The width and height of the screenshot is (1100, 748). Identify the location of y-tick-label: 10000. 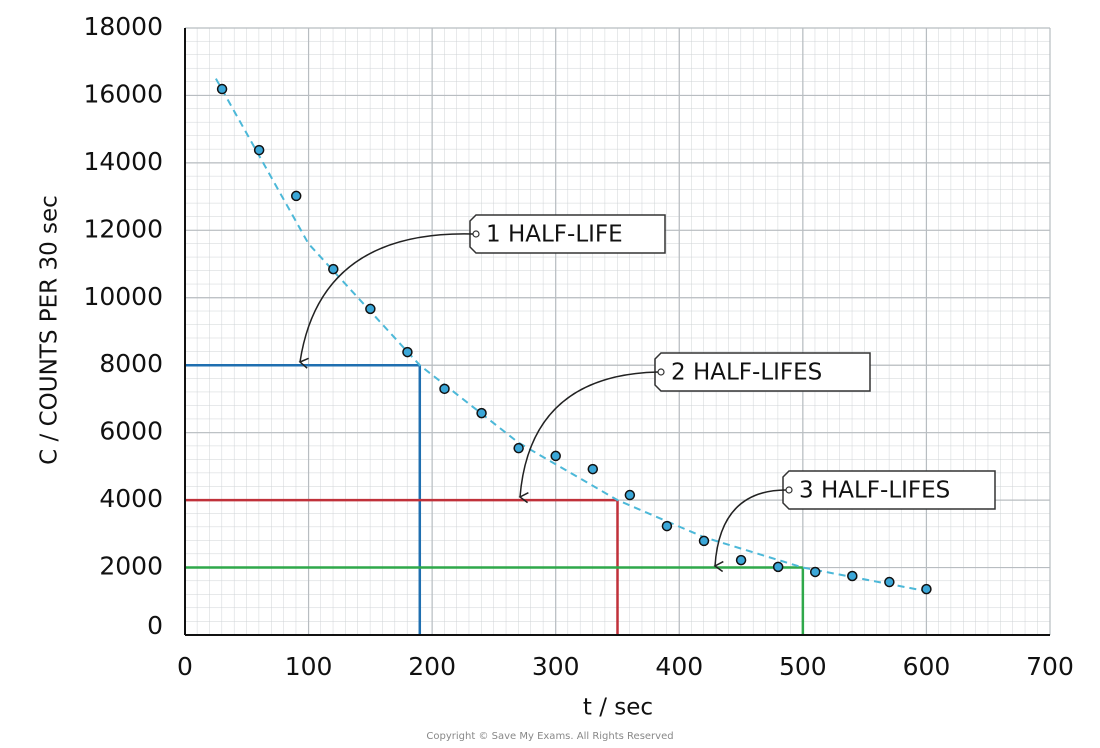
(123, 296).